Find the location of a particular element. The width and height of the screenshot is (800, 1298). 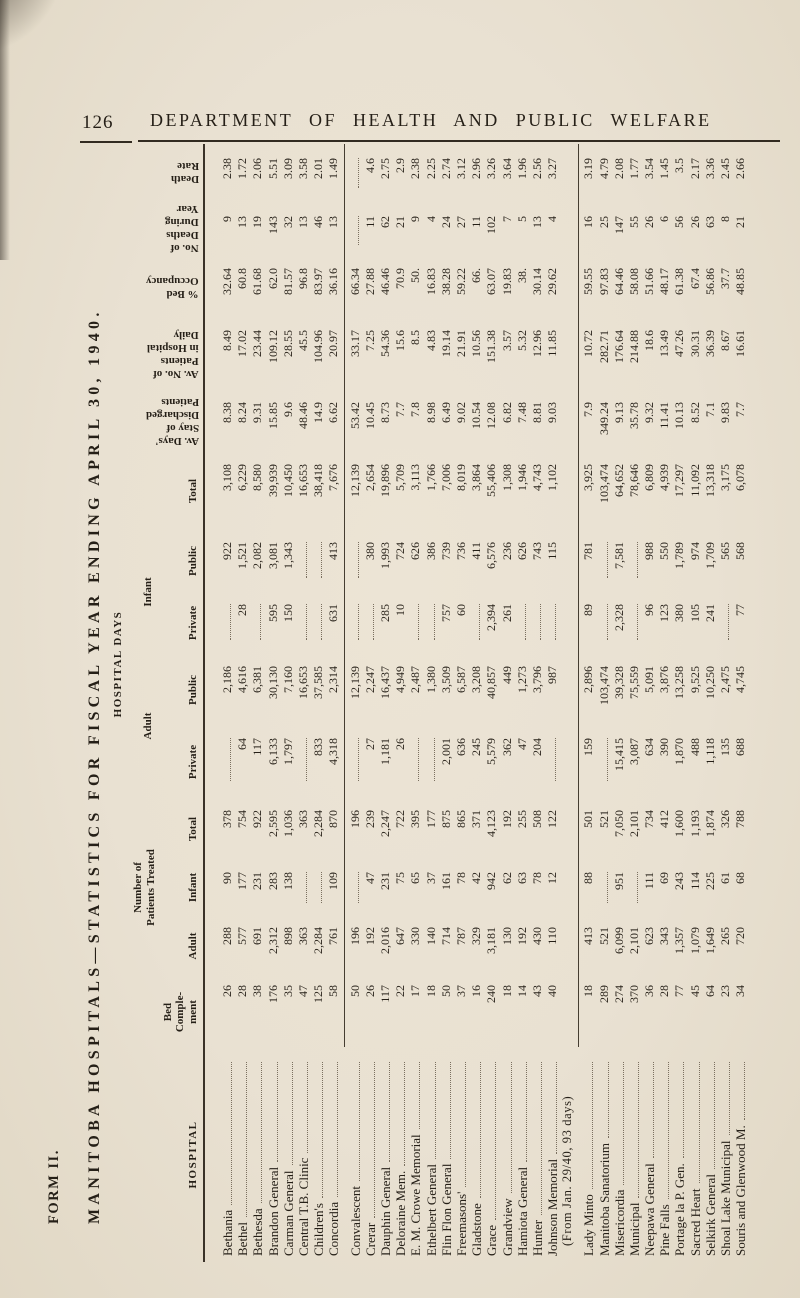

hospital-name-text: Ethelbert General is located at coordinates (431, 1209).